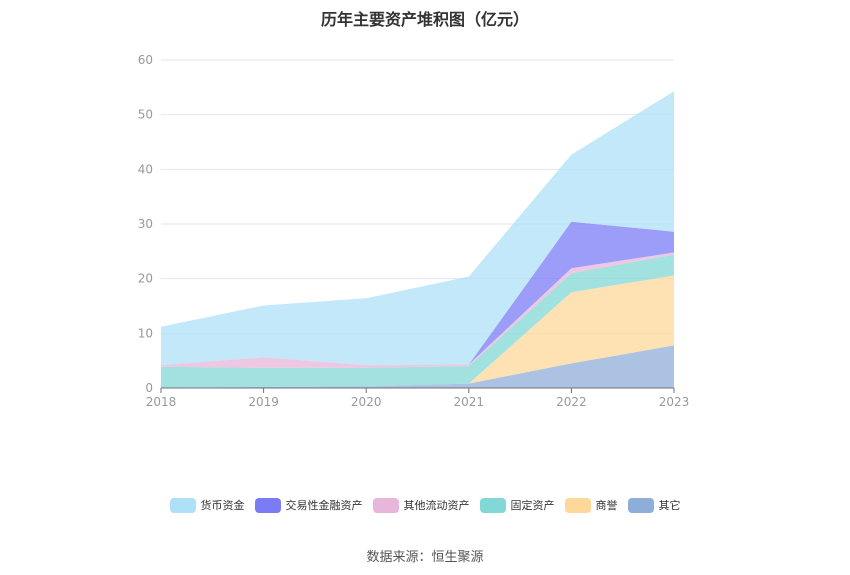  I want to click on y-tick-label: 20, so click(145, 279).